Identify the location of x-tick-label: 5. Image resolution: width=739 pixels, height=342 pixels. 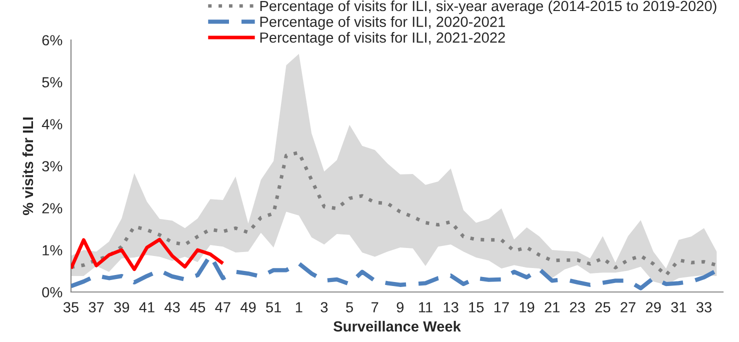
(349, 307).